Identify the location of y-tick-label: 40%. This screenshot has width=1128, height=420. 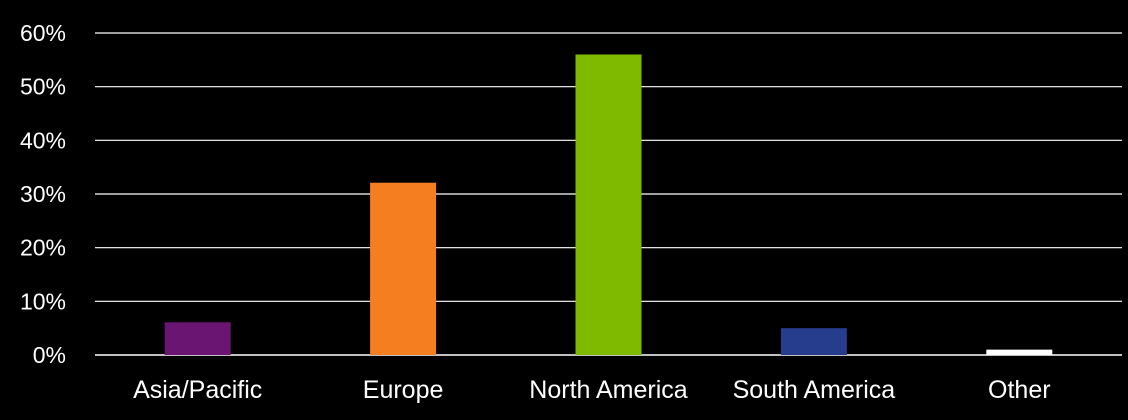
(43, 140).